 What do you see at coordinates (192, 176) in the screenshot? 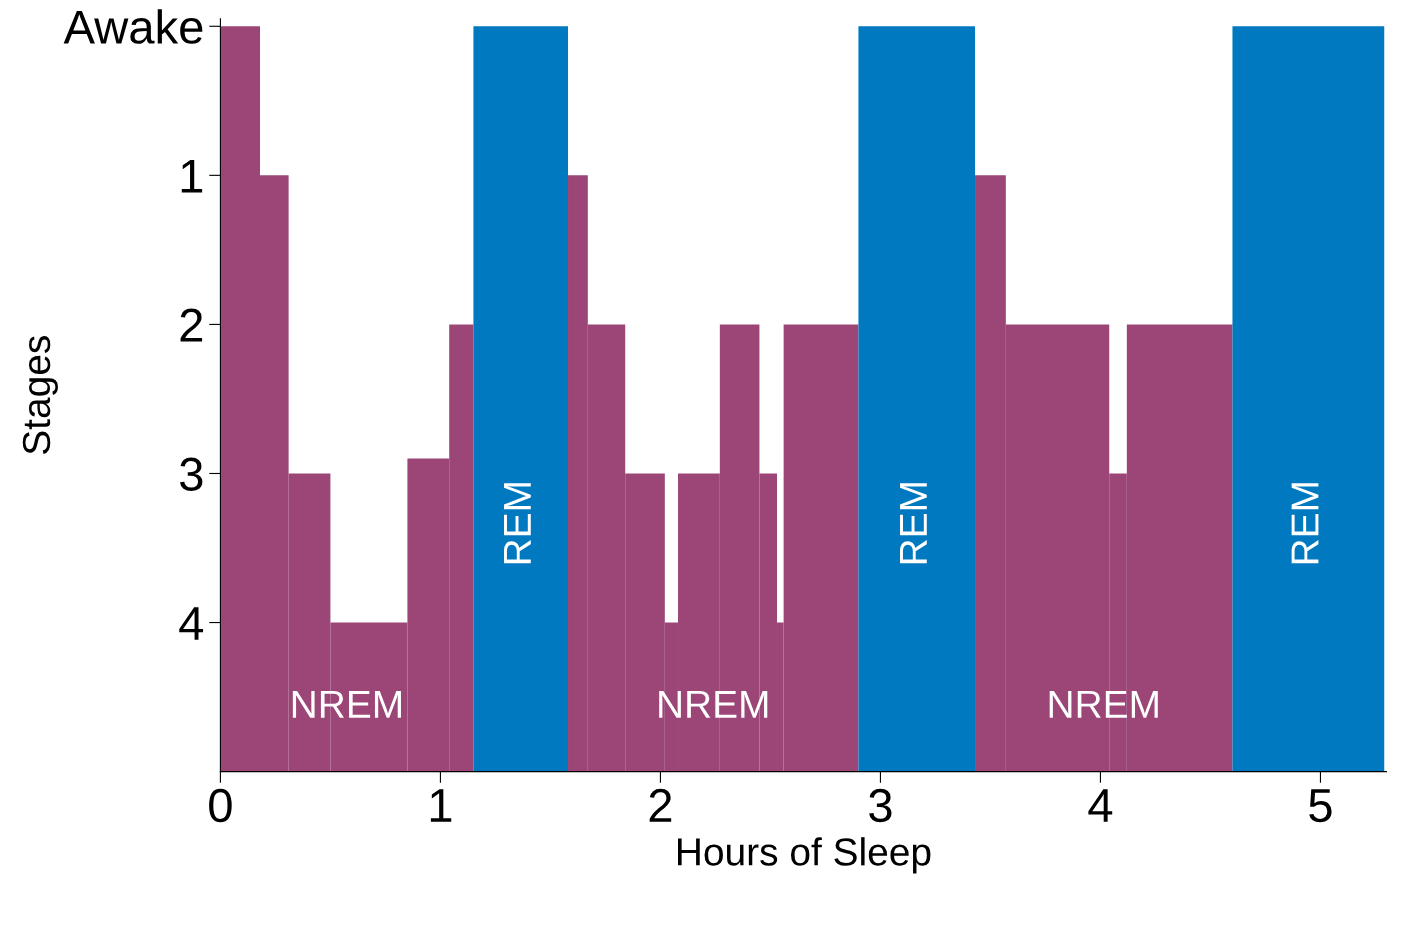
I see `y-tick-label: 1` at bounding box center [192, 176].